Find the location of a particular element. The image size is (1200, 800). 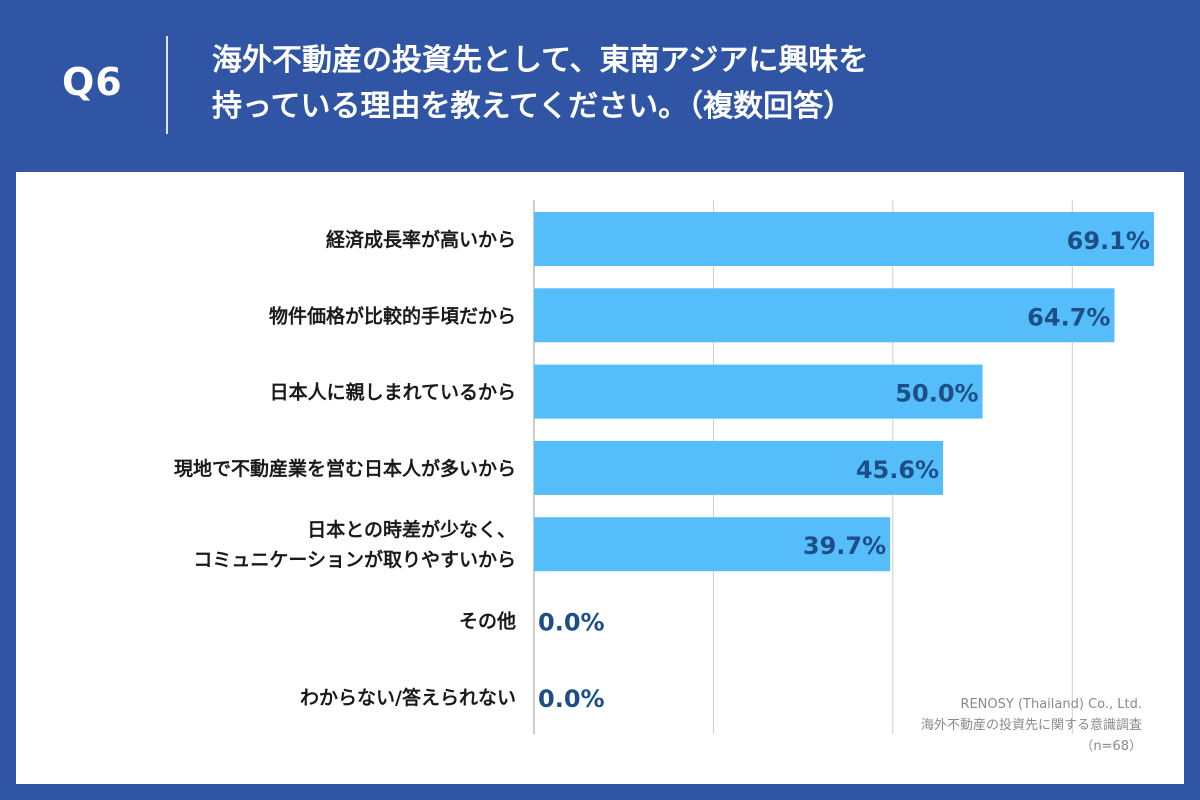

value-label-3: 45.6% is located at coordinates (897, 470).